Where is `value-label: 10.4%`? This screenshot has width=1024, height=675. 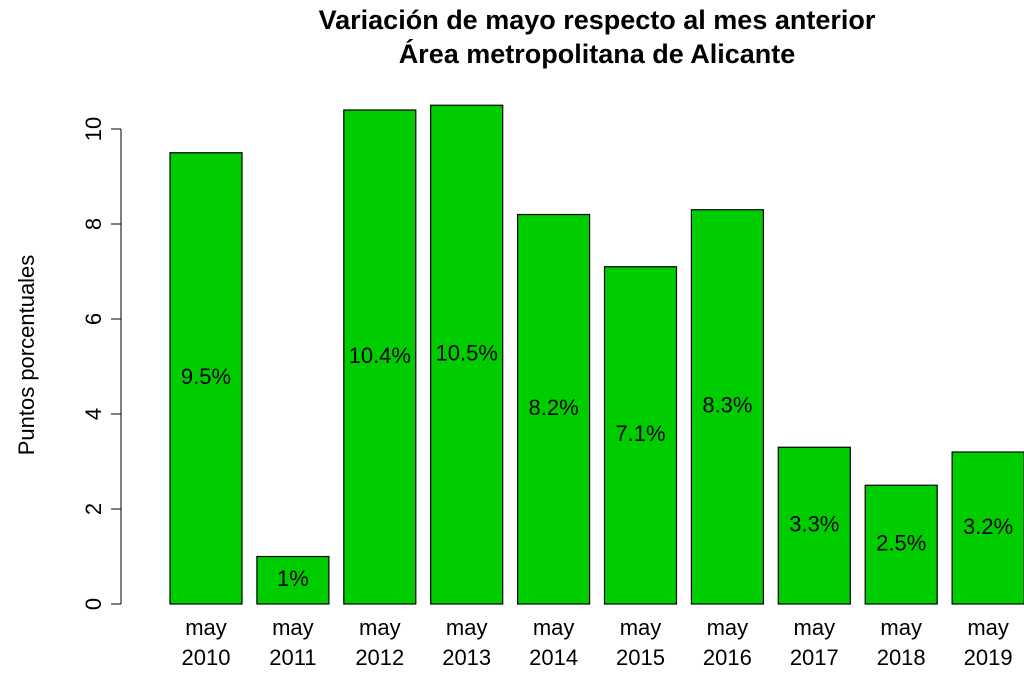
value-label: 10.4% is located at coordinates (380, 355).